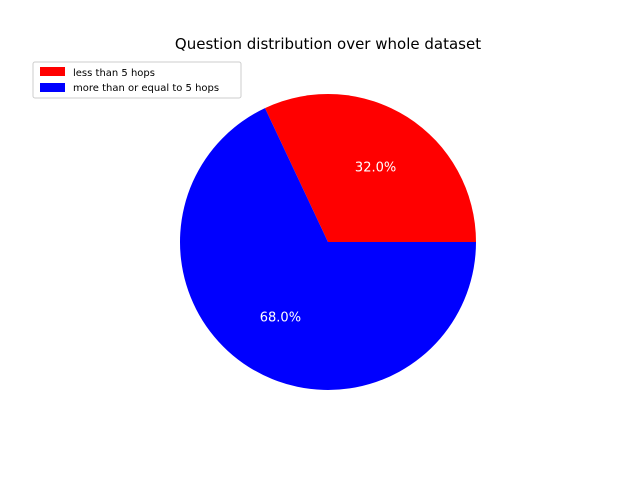 The height and width of the screenshot is (480, 640). Describe the element at coordinates (328, 44) in the screenshot. I see `chart-title: Question distribution over whole dataset` at that location.